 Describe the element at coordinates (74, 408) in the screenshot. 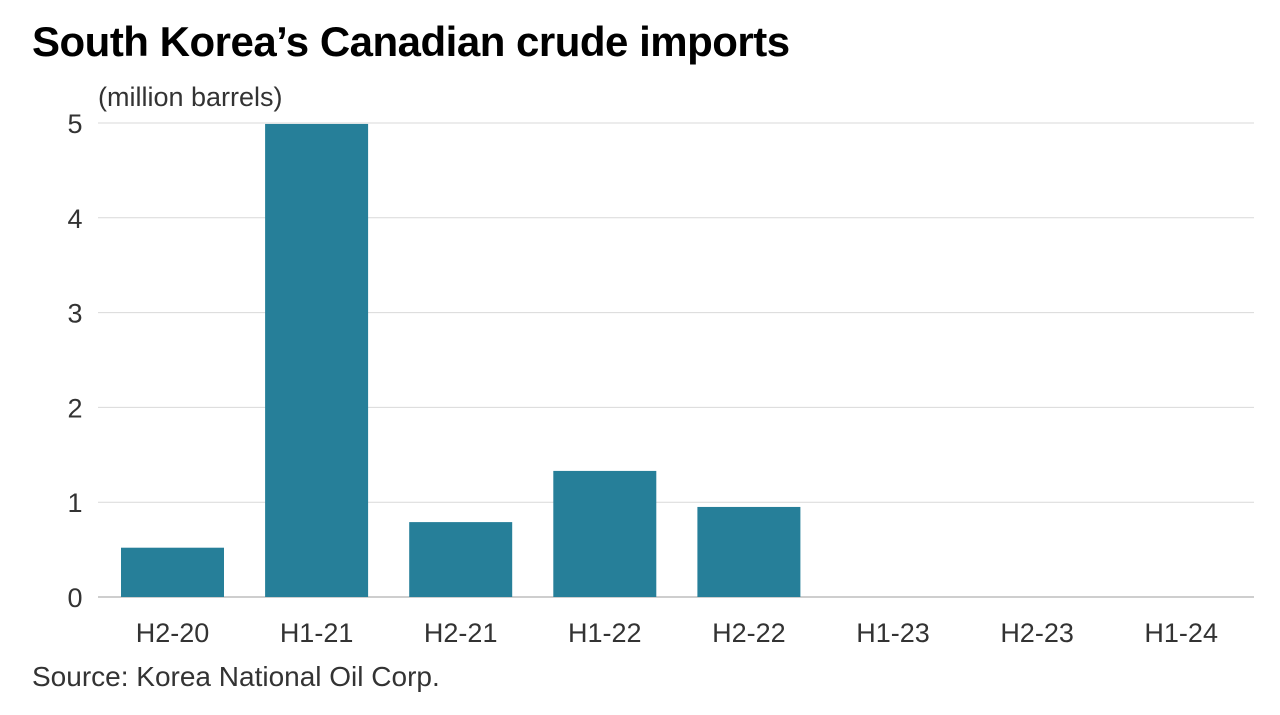

I see `y-tick-label: 2` at that location.